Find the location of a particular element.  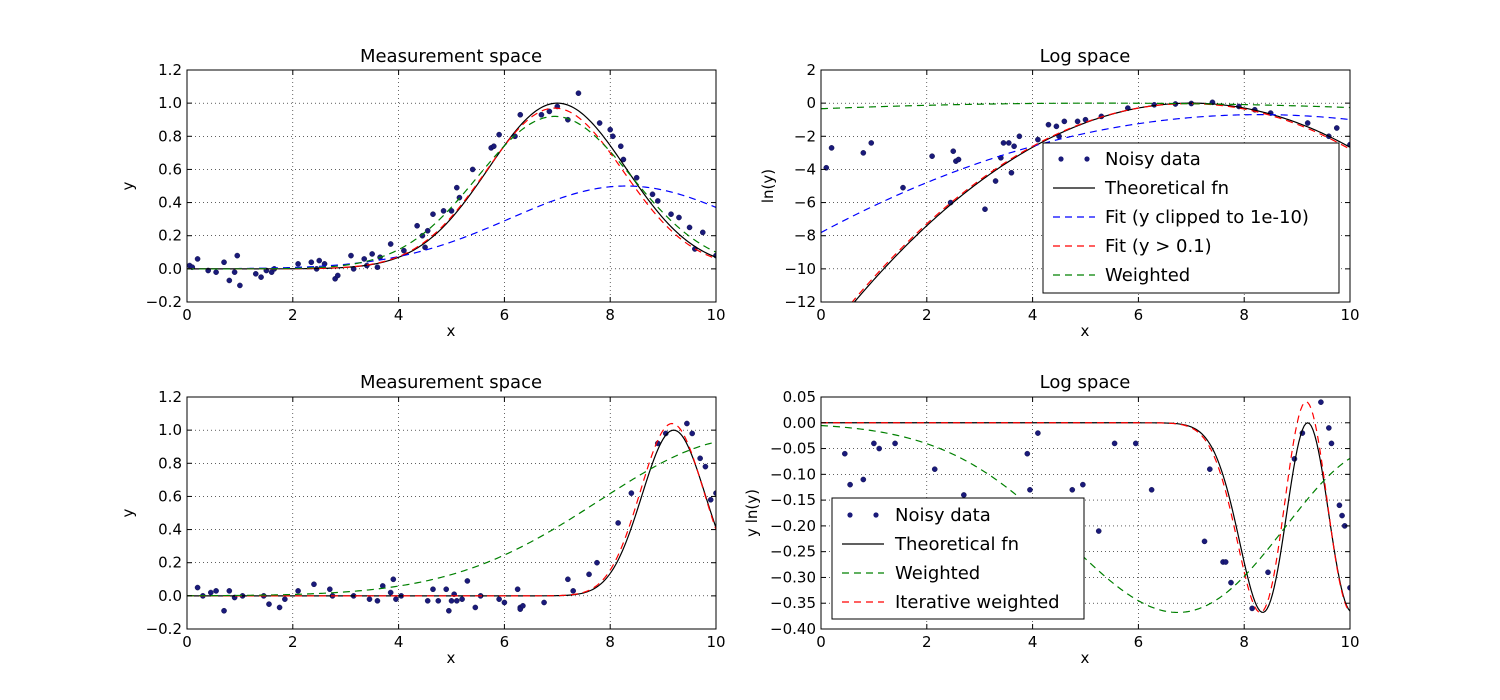

legend-label: Weighted is located at coordinates (1147, 275).